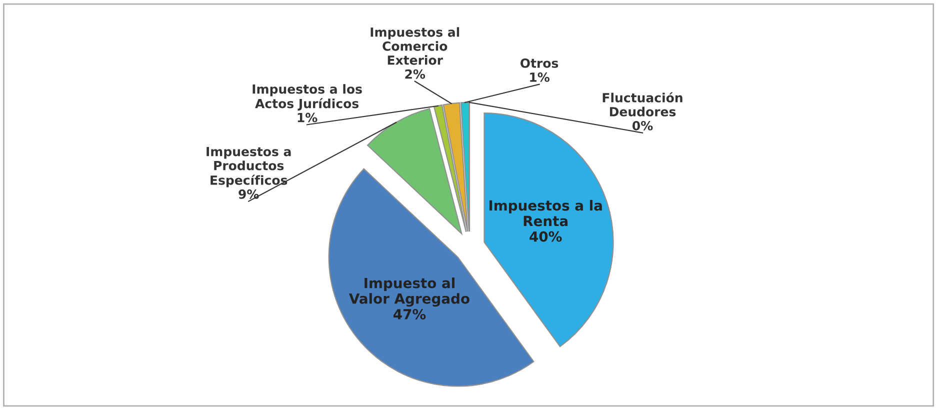  What do you see at coordinates (415, 46) in the screenshot?
I see `slice-label: Impuestos al Comercio Exterior` at bounding box center [415, 46].